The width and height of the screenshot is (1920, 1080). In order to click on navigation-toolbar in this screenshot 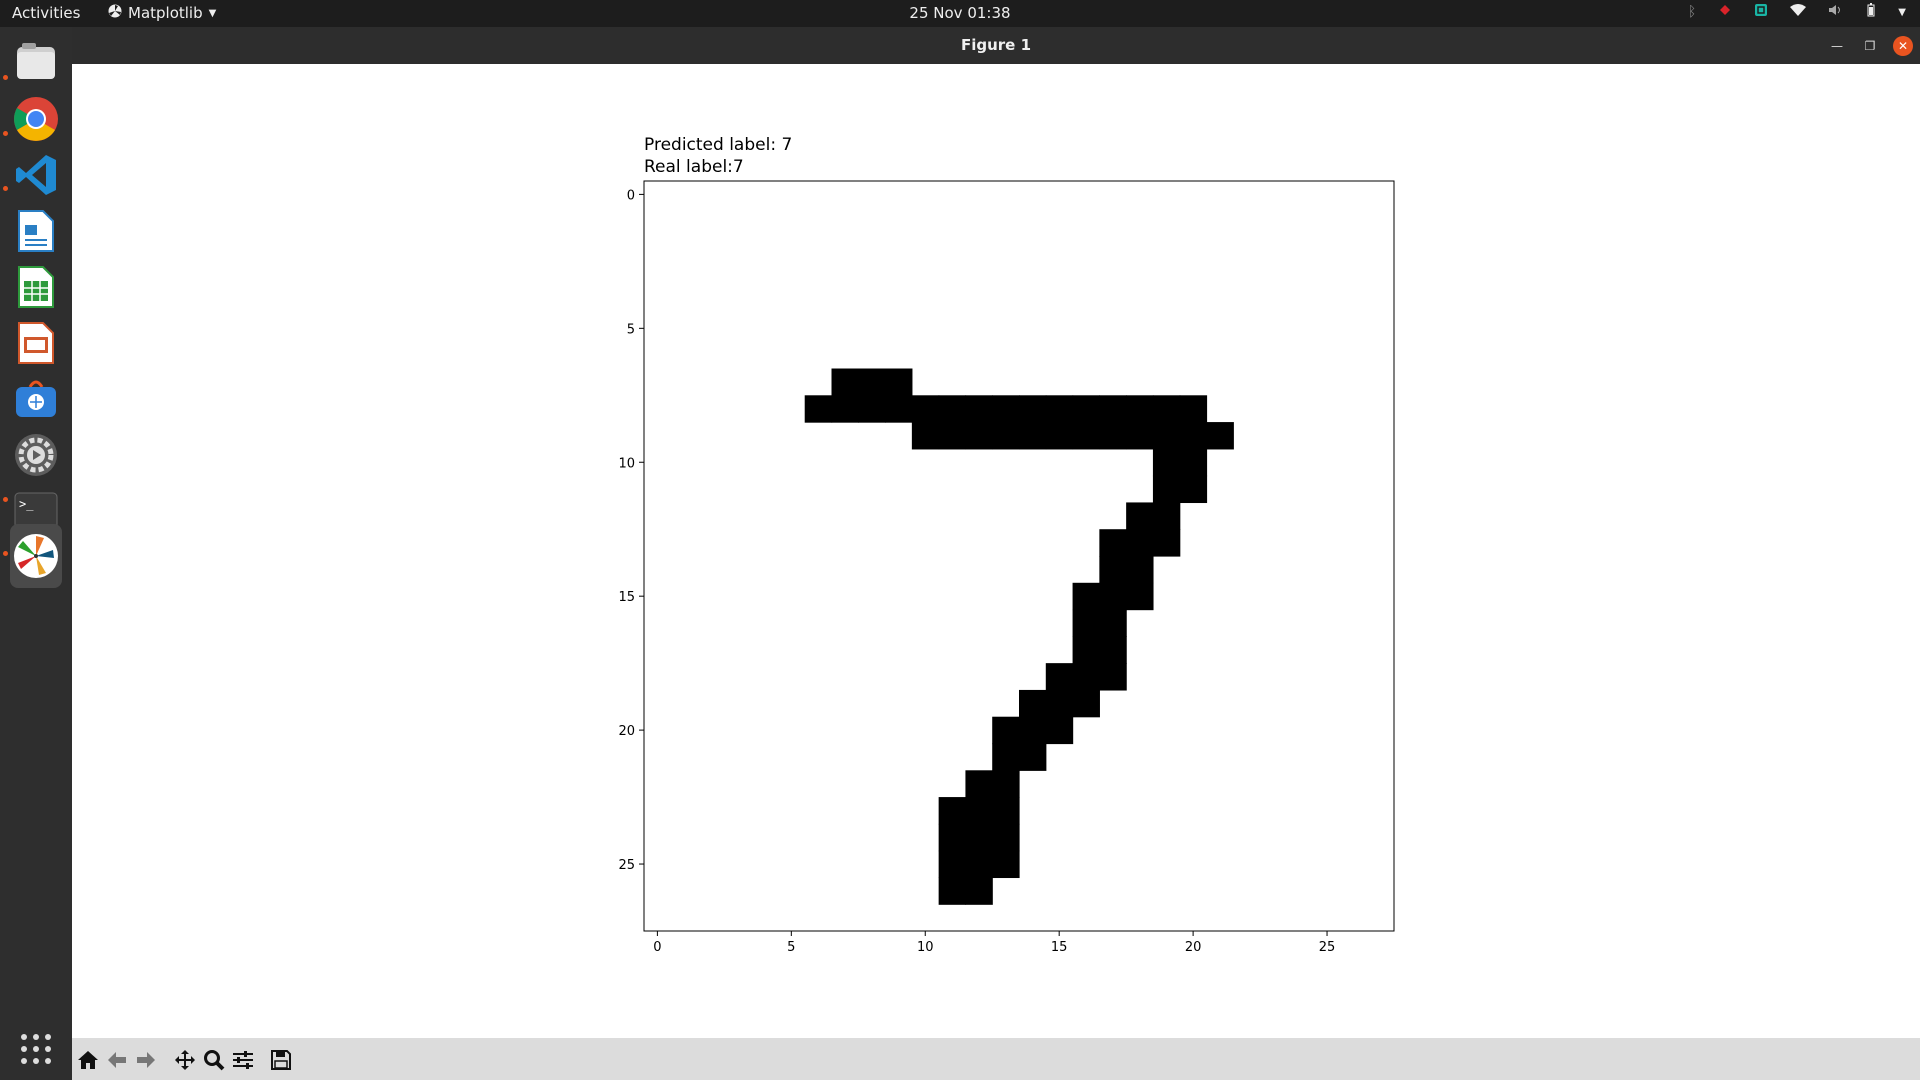, I will do `click(996, 1059)`.